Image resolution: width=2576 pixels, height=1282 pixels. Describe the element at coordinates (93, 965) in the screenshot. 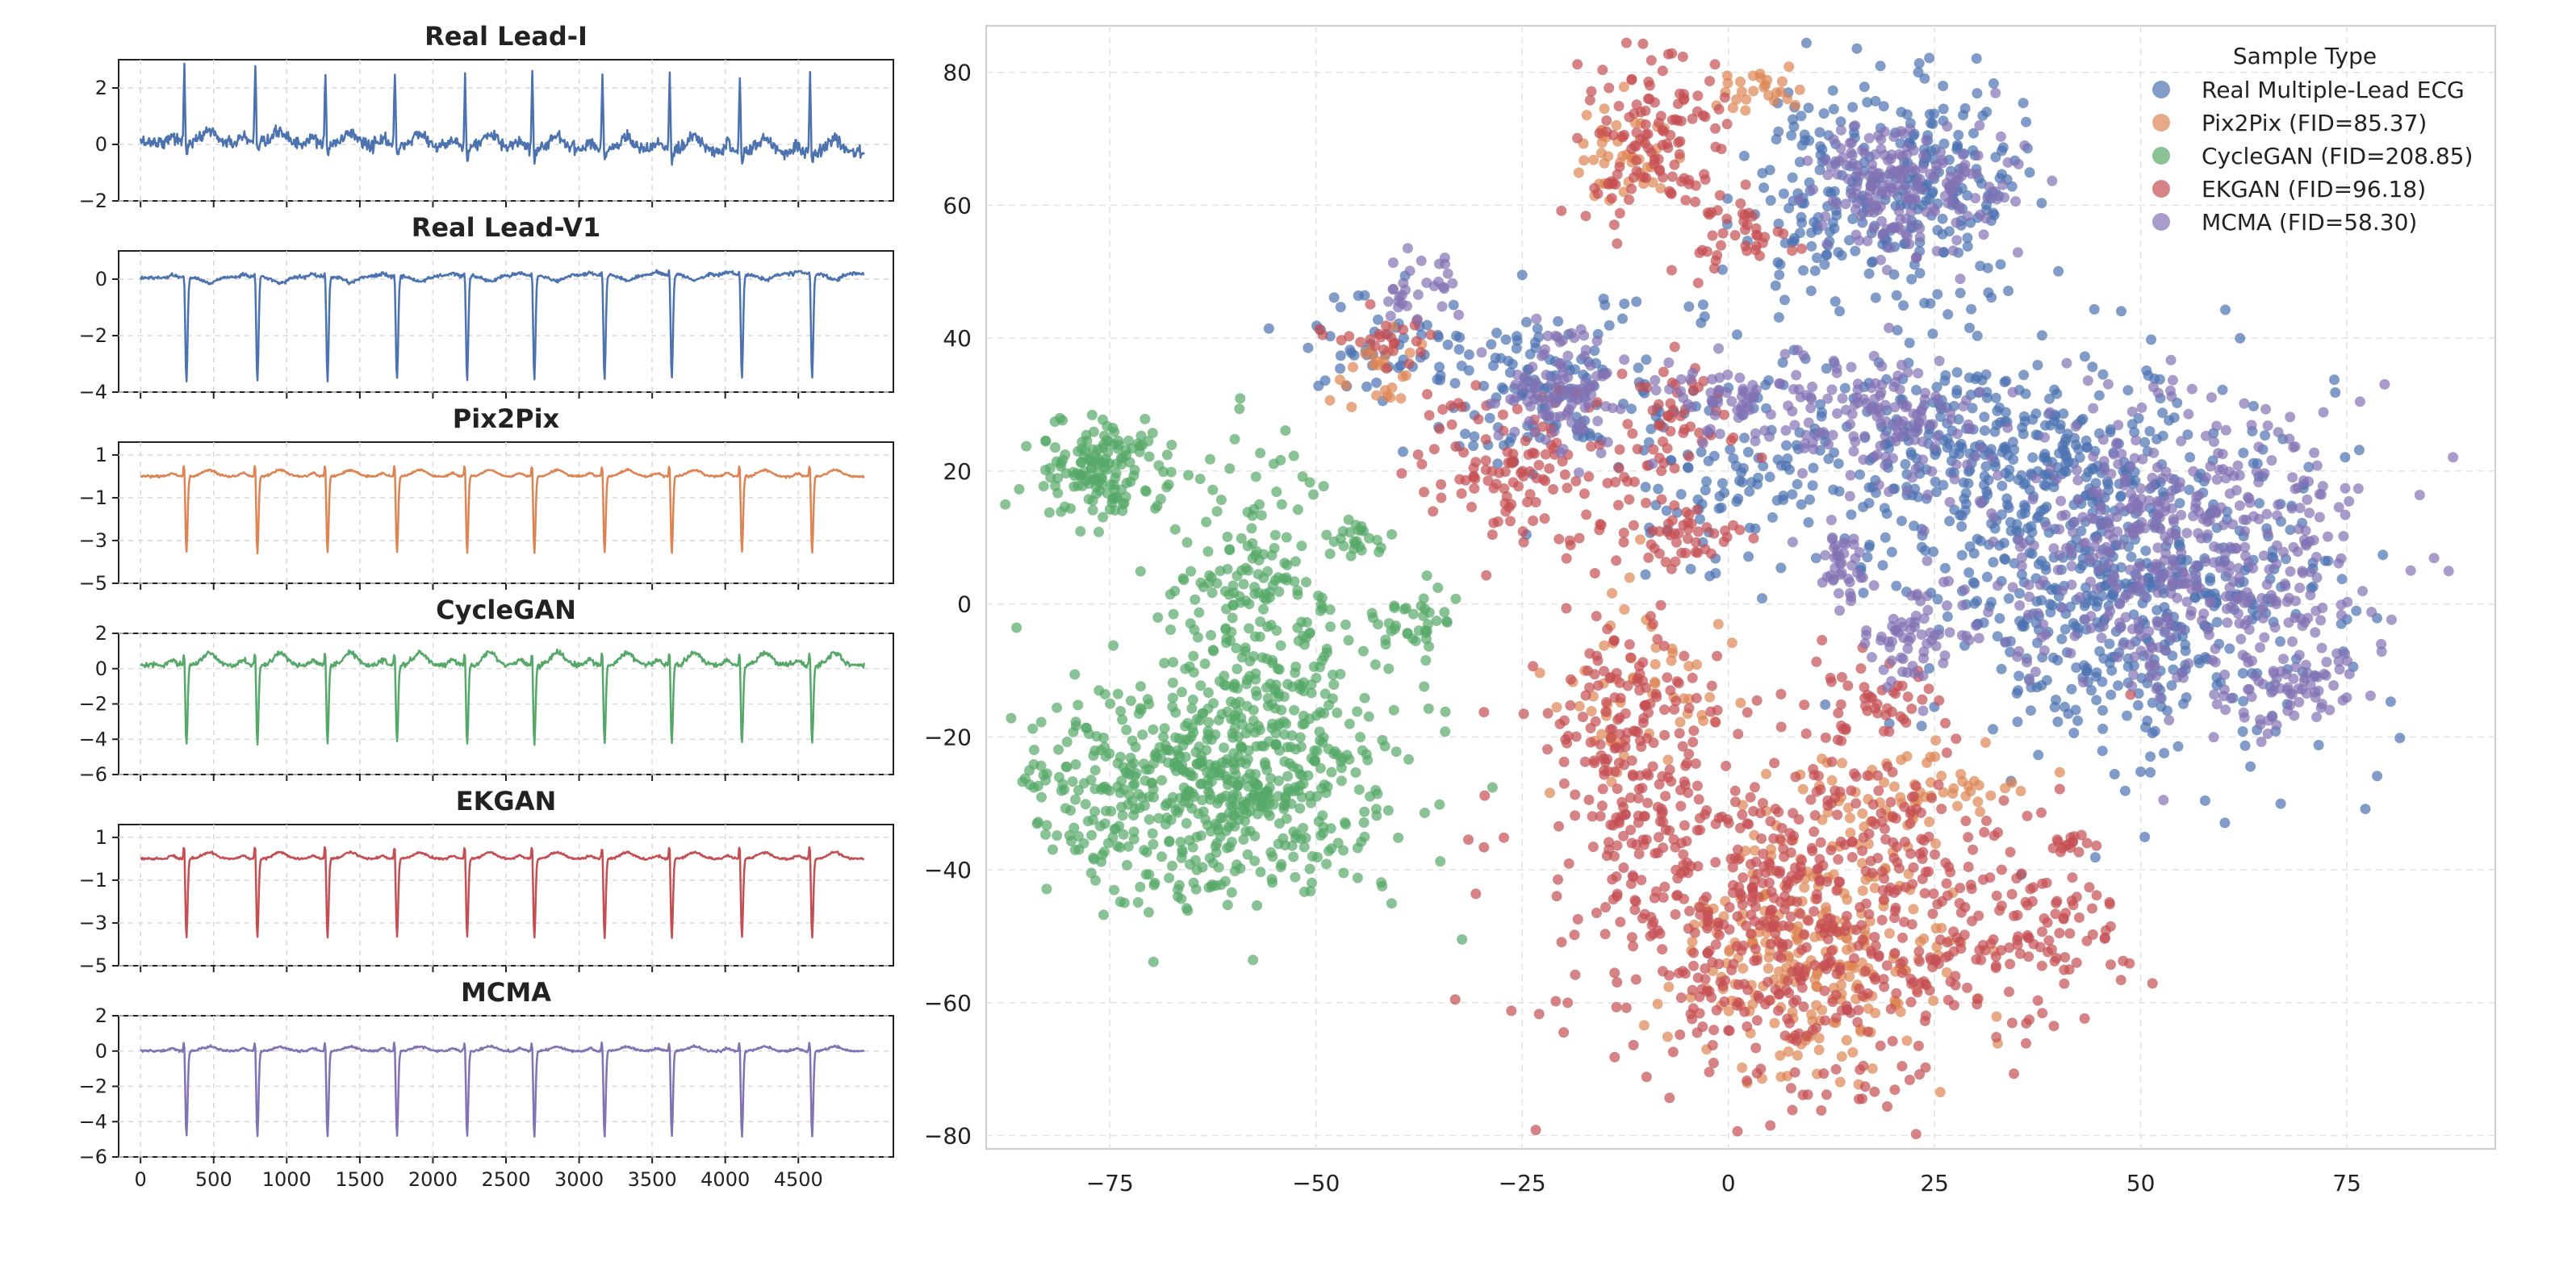

I see `ecg-ytick-label: −5` at that location.